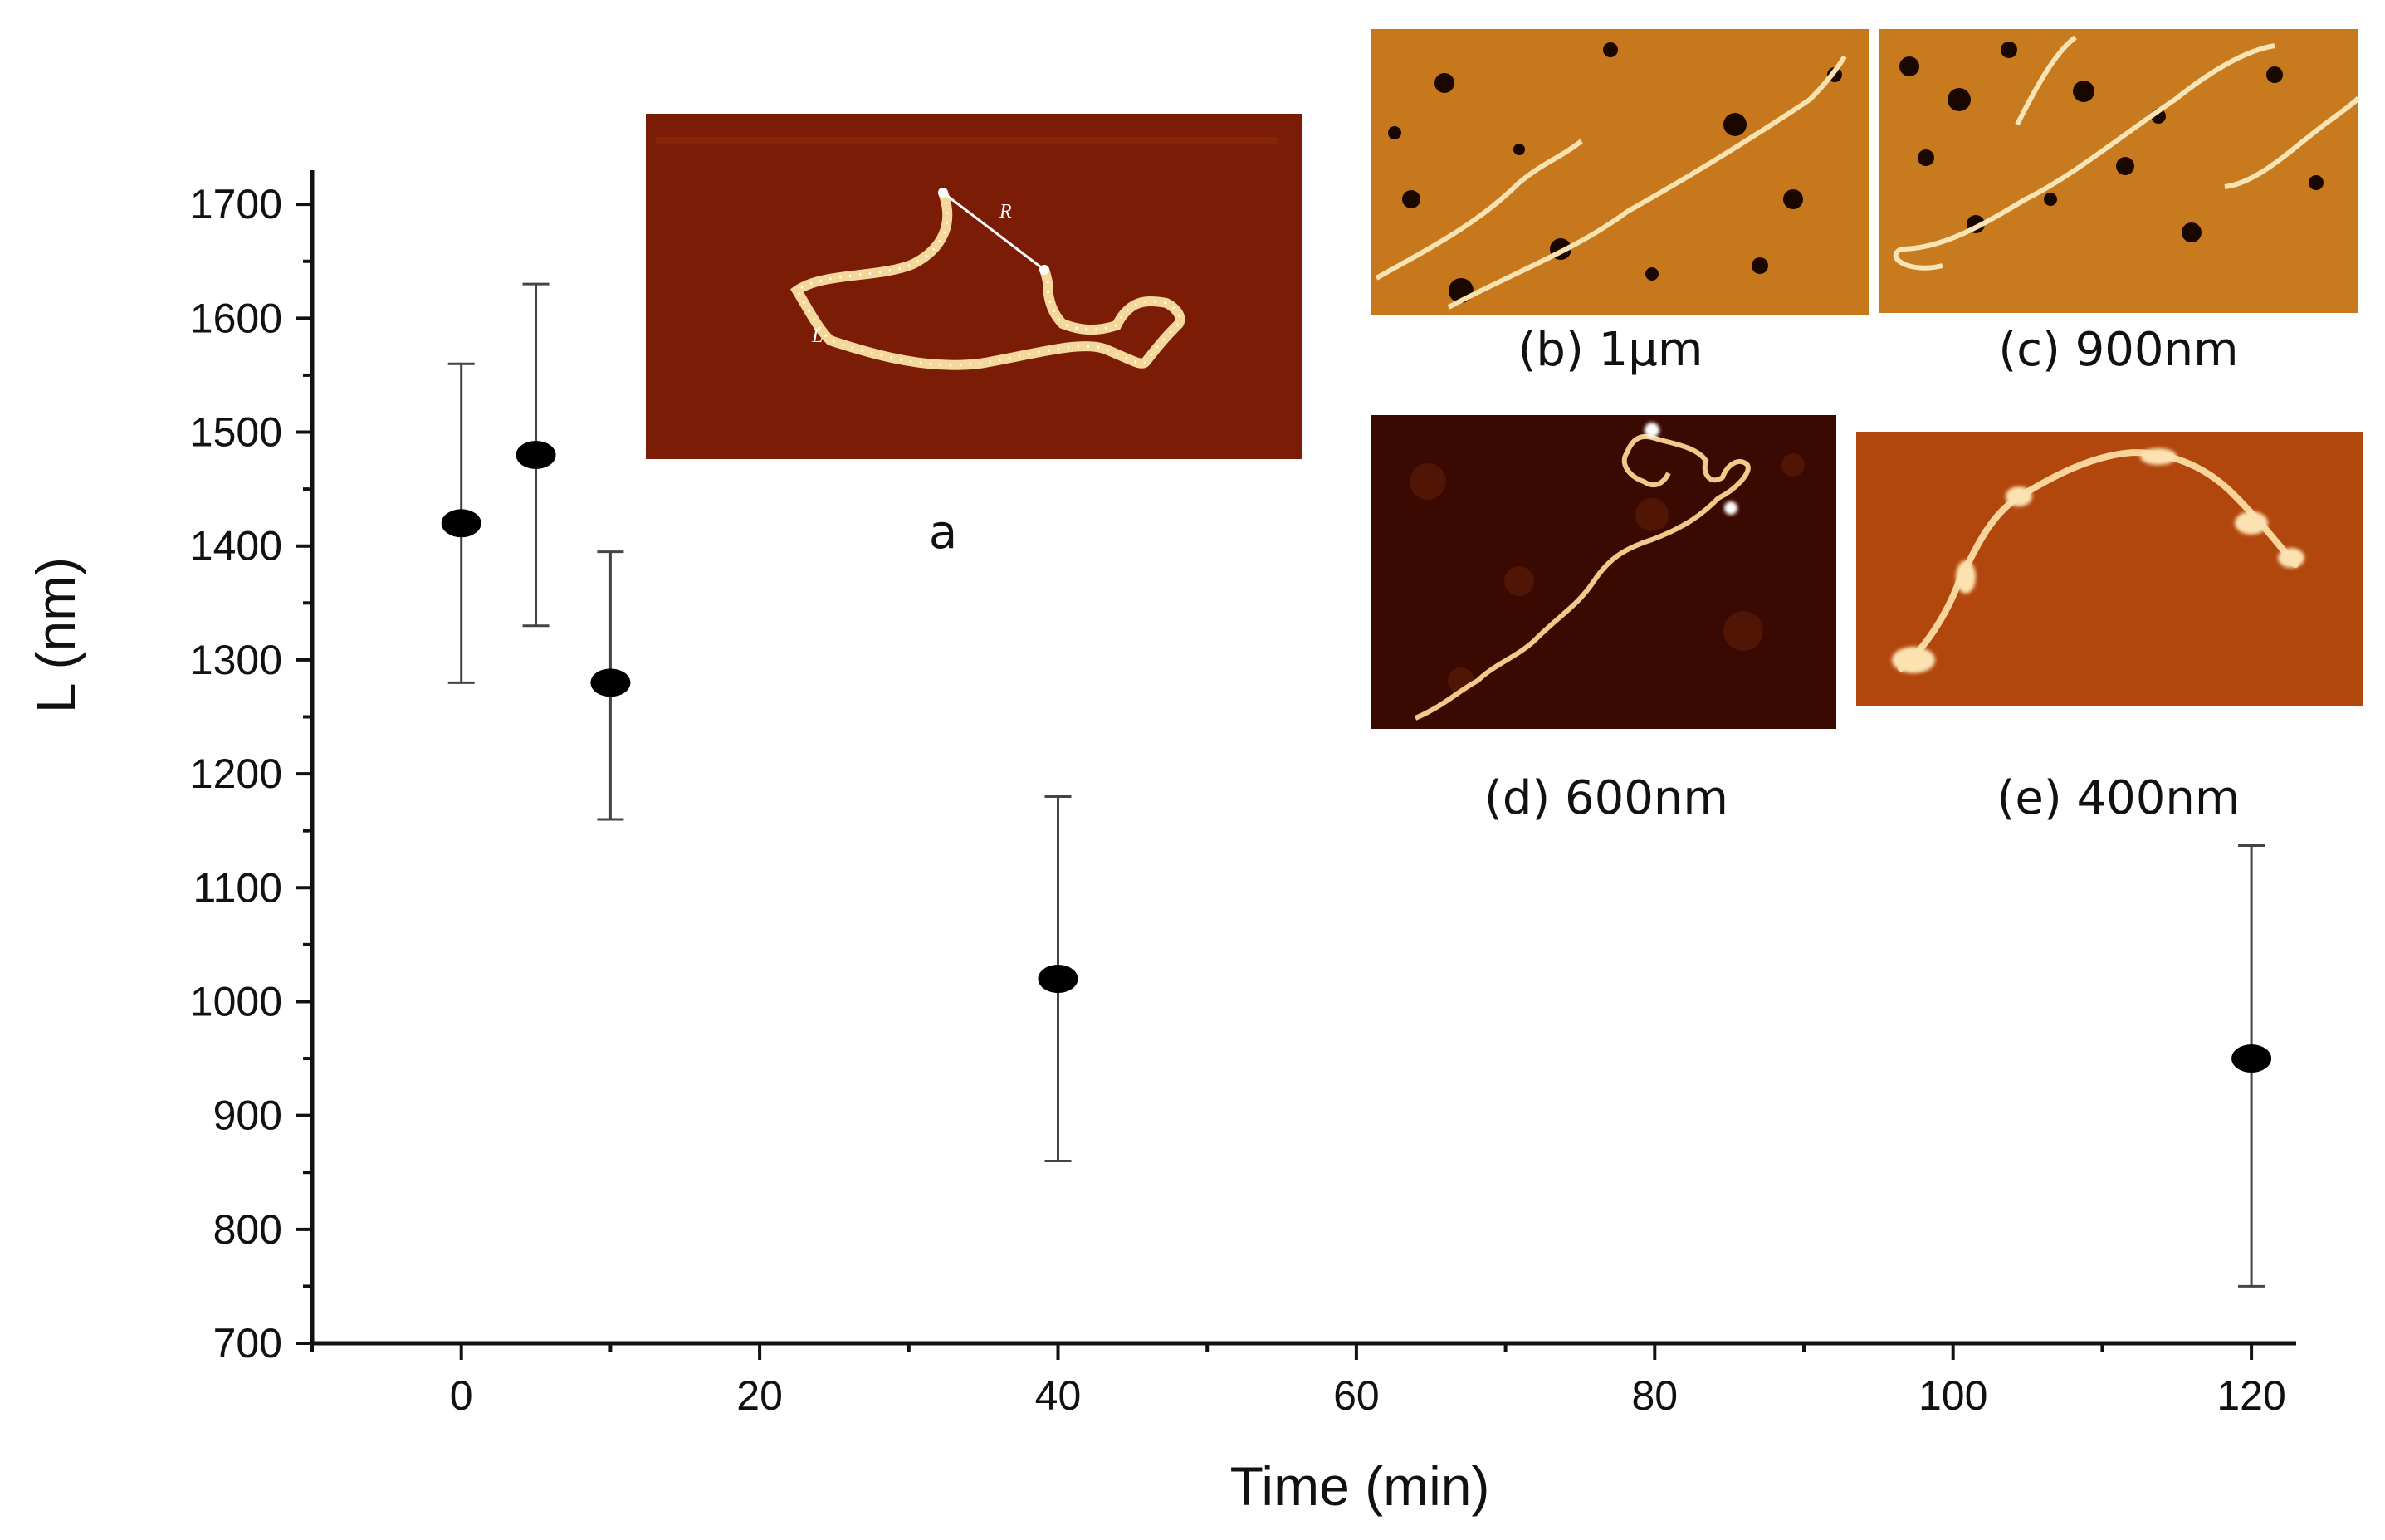 The image size is (2385, 1540). I want to click on y-tick-label: 1200, so click(236, 774).